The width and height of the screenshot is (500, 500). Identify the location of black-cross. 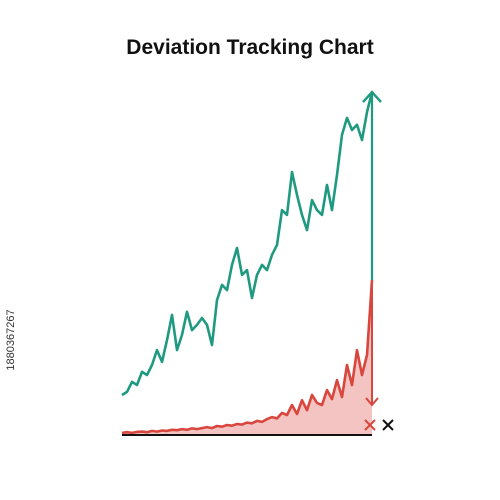
(388, 425).